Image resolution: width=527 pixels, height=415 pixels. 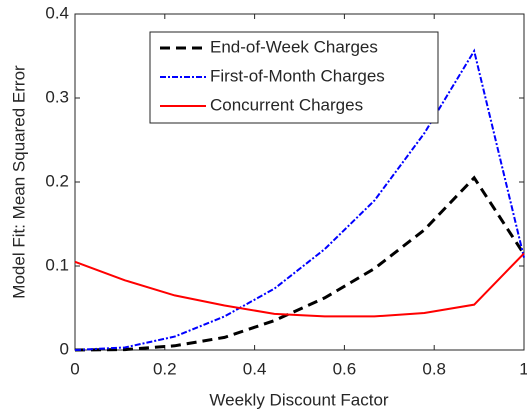 What do you see at coordinates (294, 46) in the screenshot?
I see `legend-label: End-of-Week Charges` at bounding box center [294, 46].